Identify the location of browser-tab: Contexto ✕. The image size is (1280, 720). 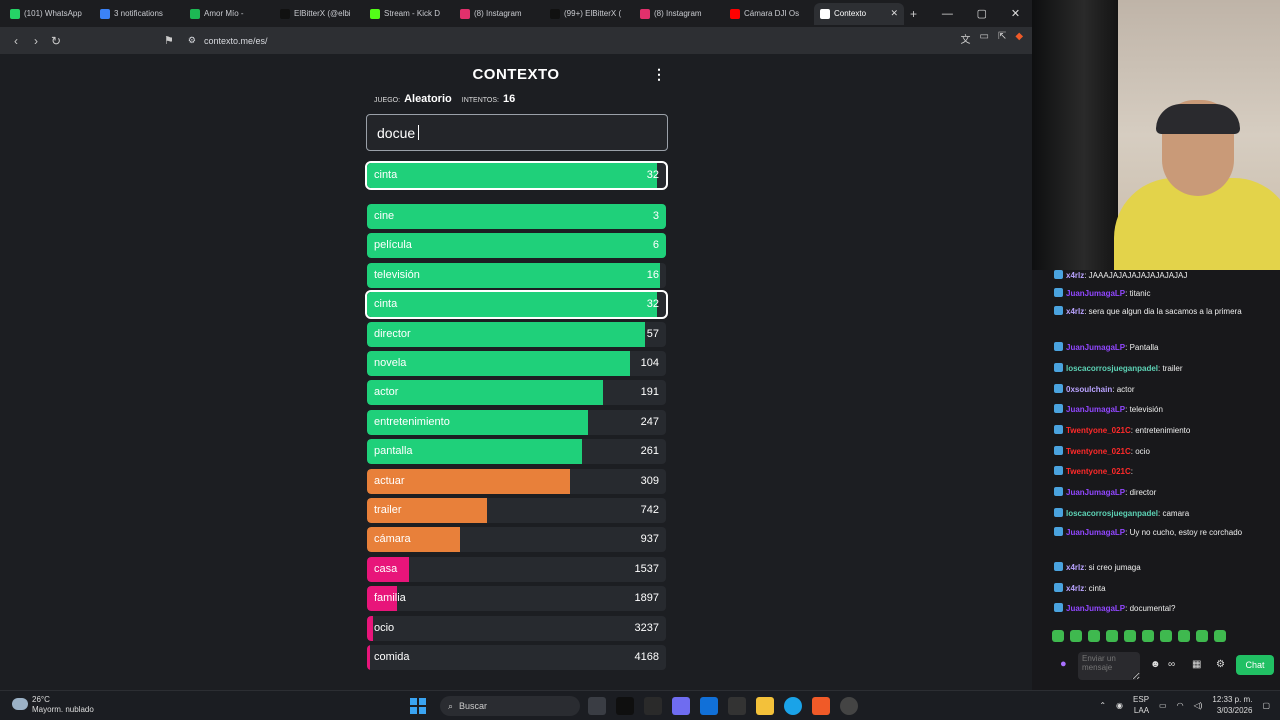
(859, 13).